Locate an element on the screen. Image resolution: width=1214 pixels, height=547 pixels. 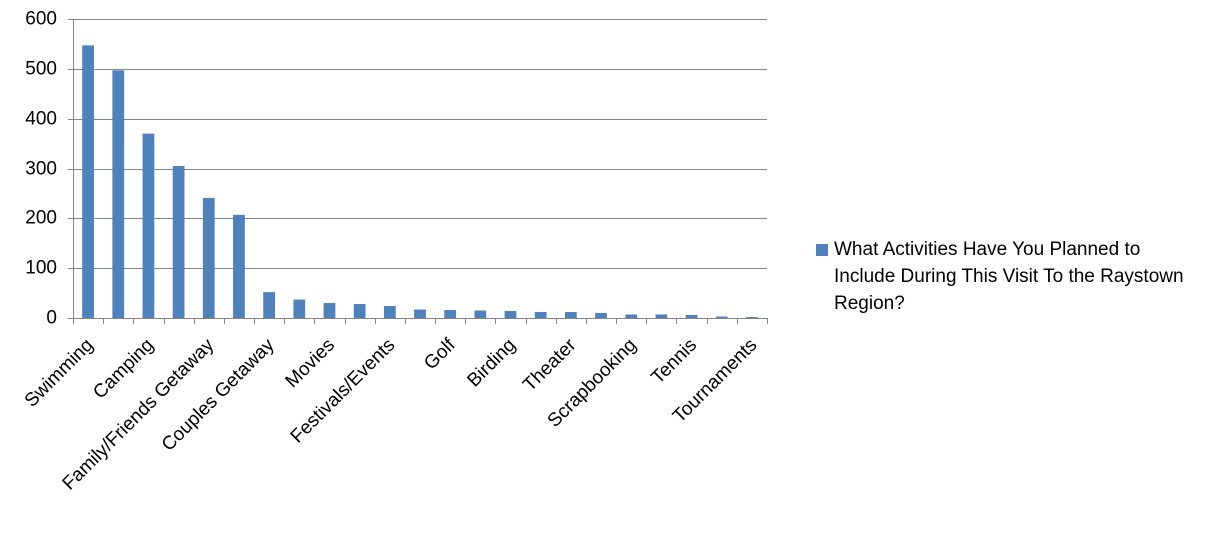
y-tick-label: 200 is located at coordinates (41, 218).